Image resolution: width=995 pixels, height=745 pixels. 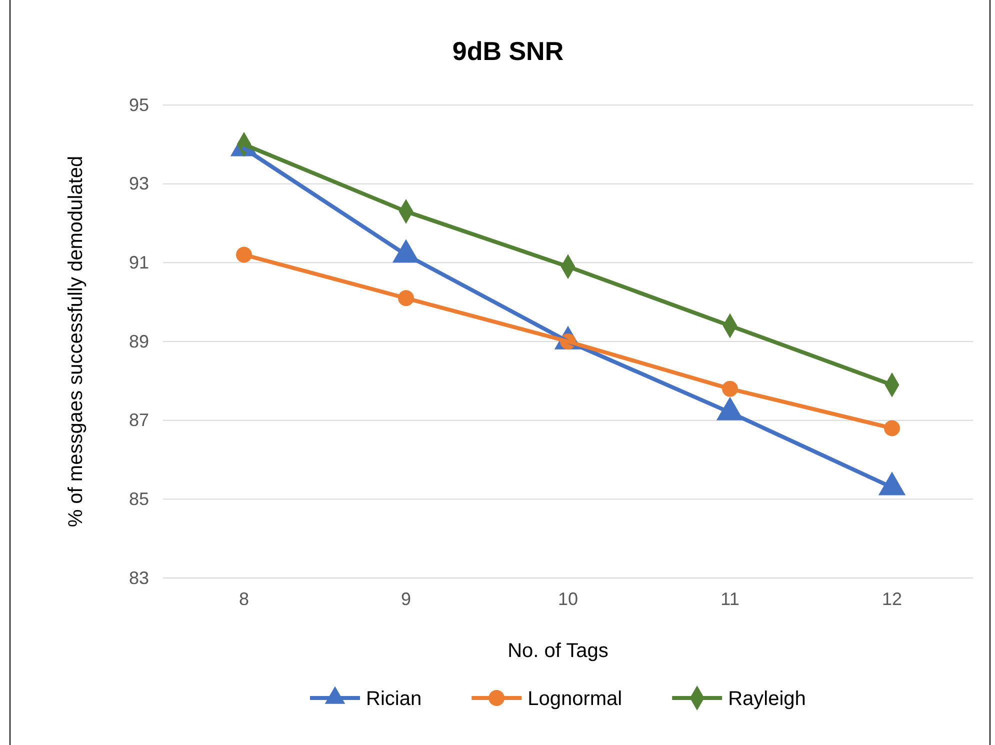 I want to click on y-tick-label: 83, so click(x=138, y=578).